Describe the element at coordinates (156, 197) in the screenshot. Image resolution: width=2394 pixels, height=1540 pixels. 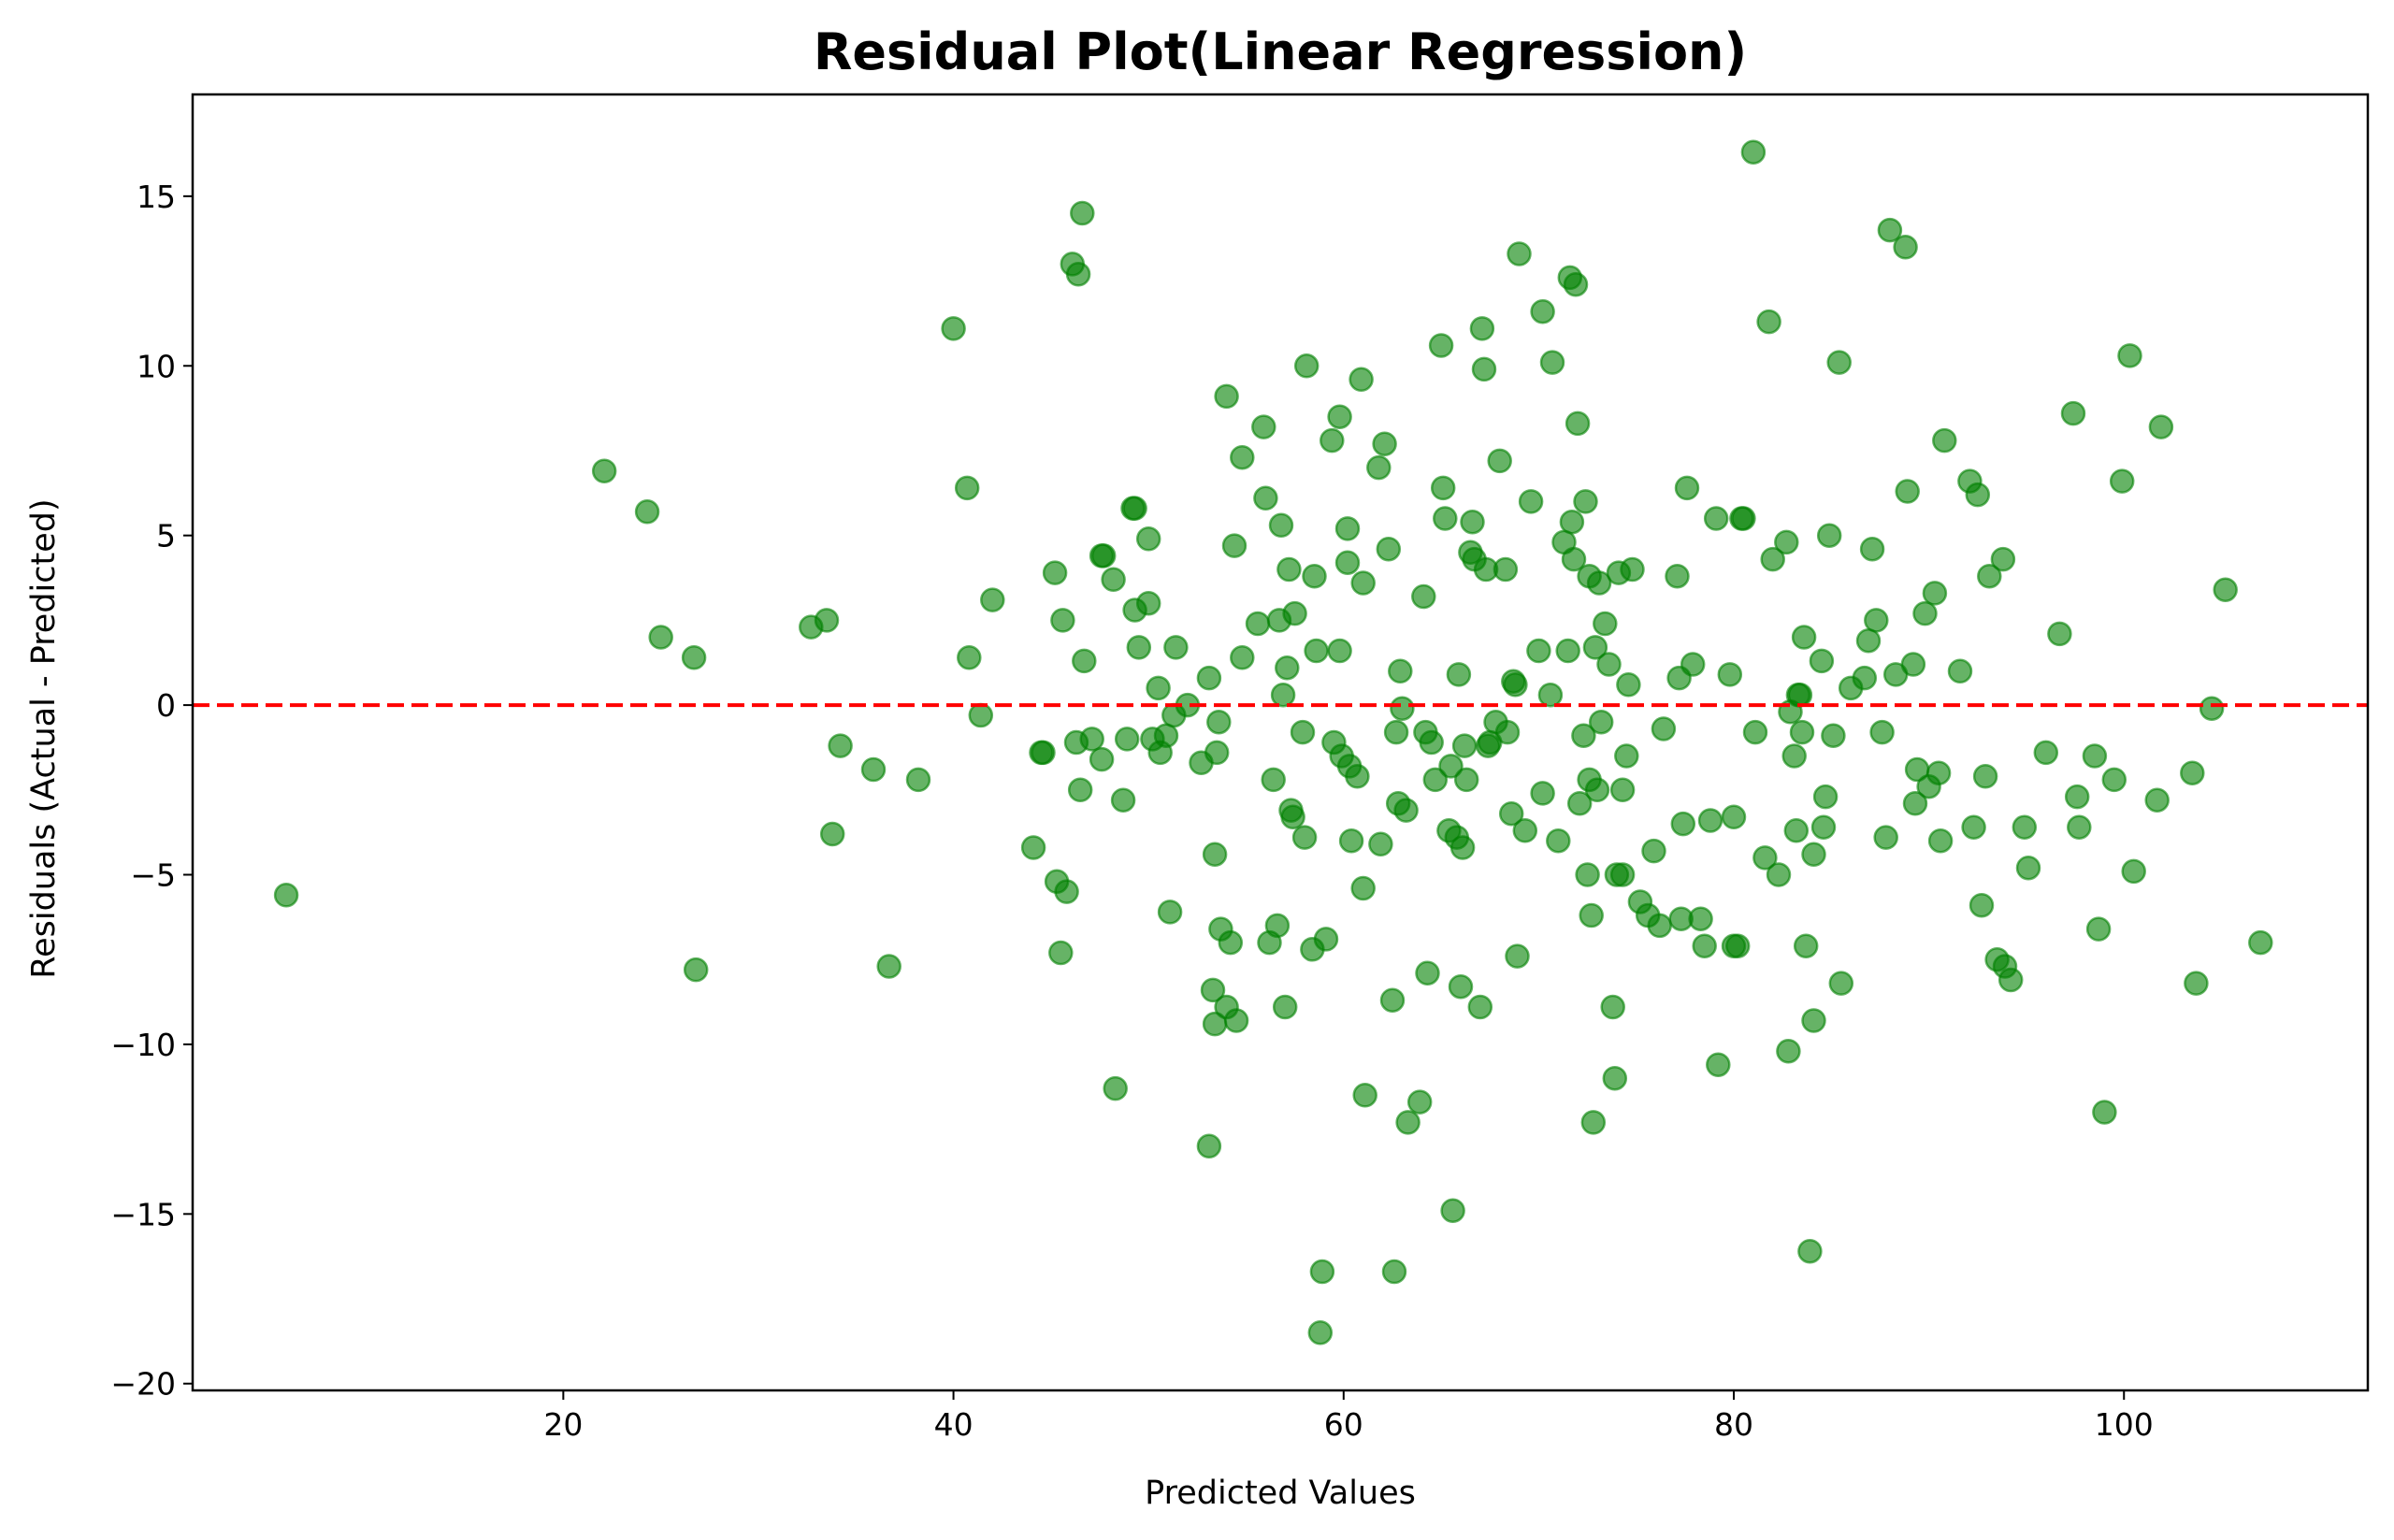
I see `y-tick-label: 15` at that location.